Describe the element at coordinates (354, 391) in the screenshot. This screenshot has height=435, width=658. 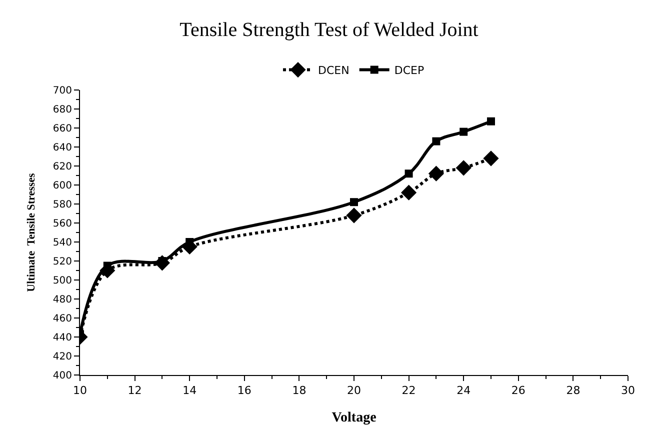
I see `x-tick-label: 20` at that location.